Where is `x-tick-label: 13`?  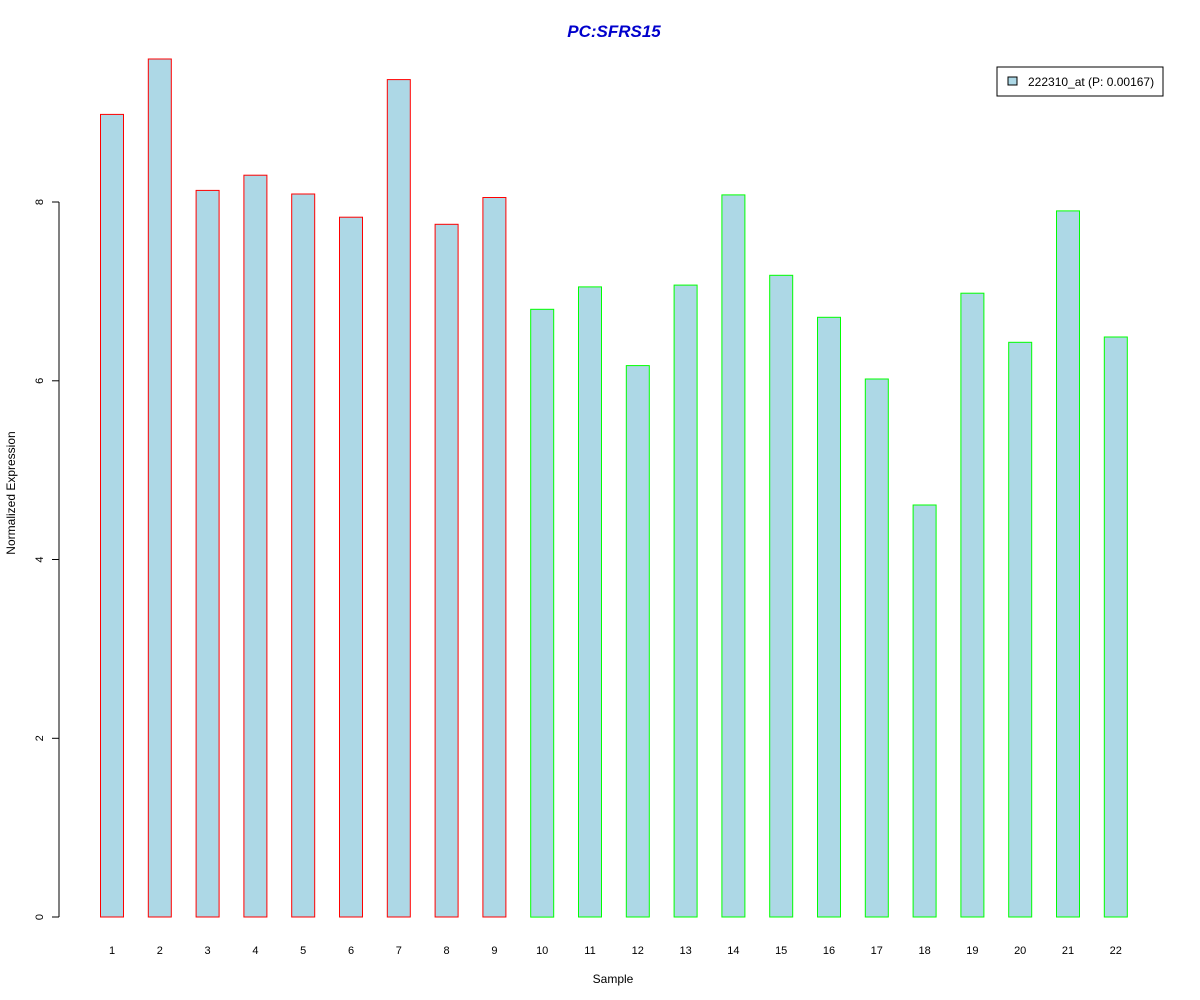
x-tick-label: 13 is located at coordinates (685, 951).